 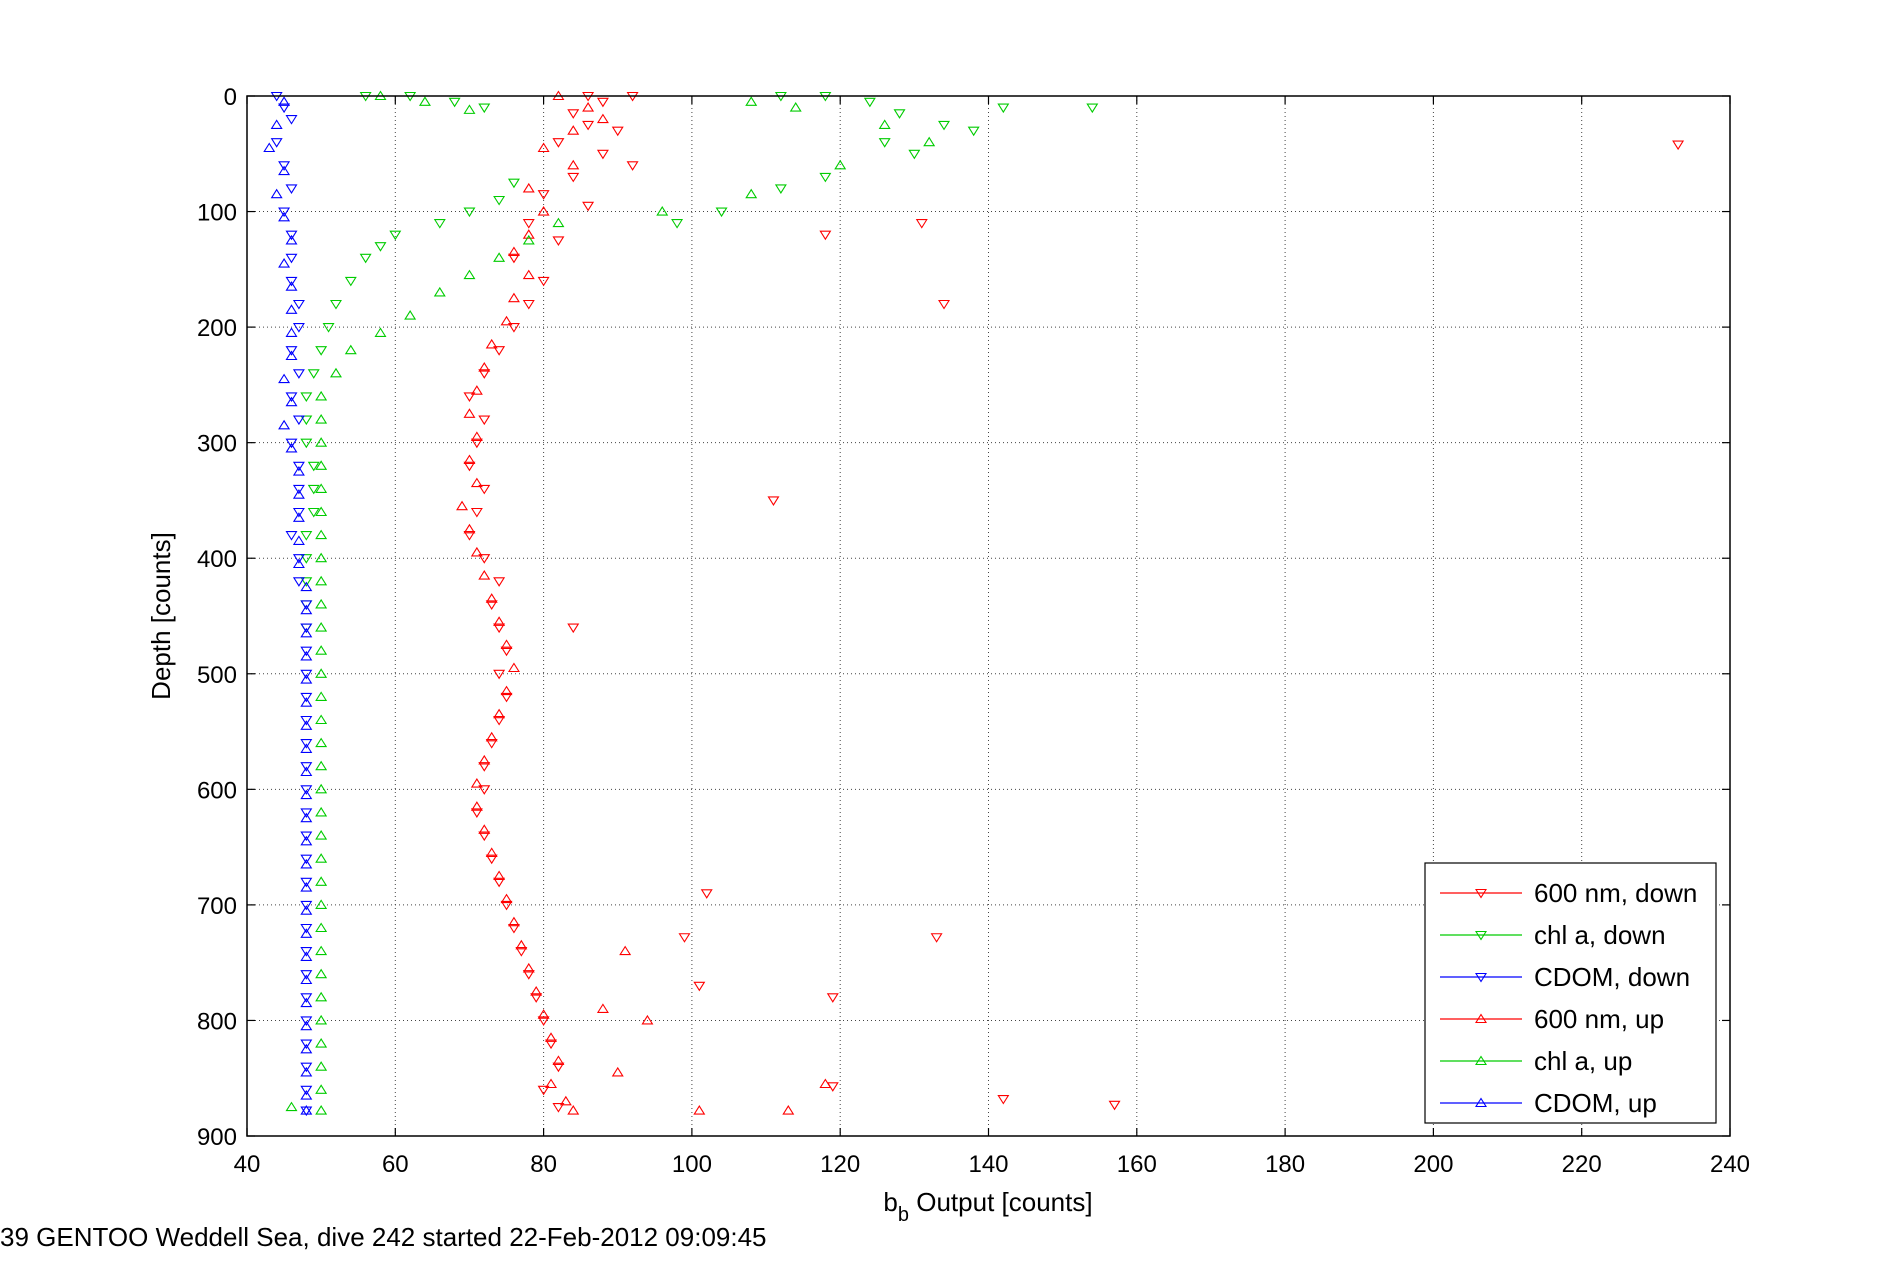 I want to click on legend-entry: chl a, up, so click(x=1583, y=1061).